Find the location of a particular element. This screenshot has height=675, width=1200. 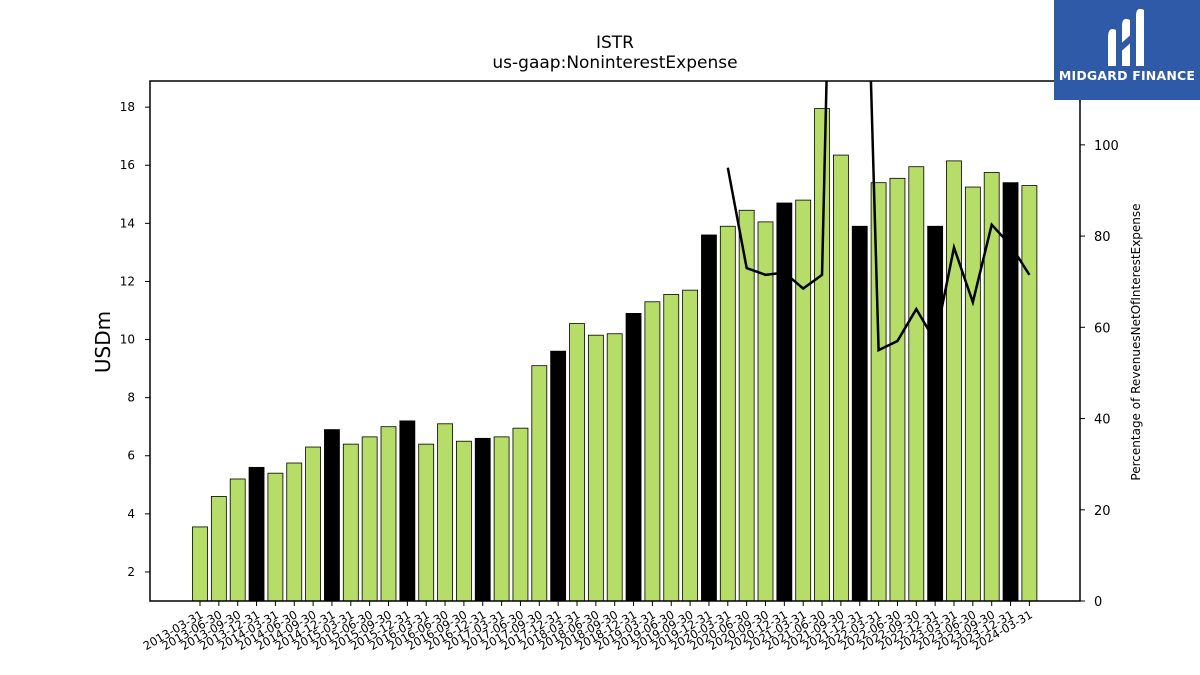

y2-tick-label: 80 is located at coordinates (1102, 237).